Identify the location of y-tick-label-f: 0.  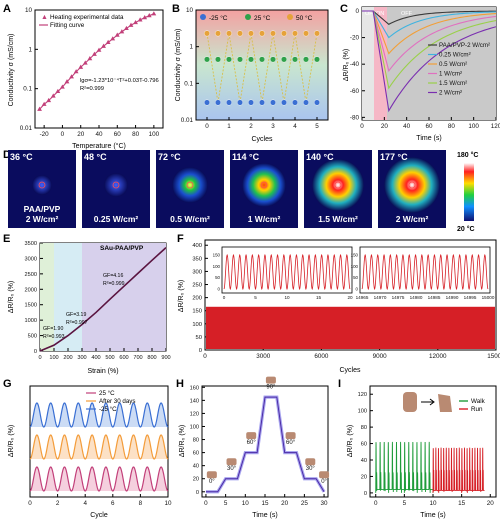
(200, 351).